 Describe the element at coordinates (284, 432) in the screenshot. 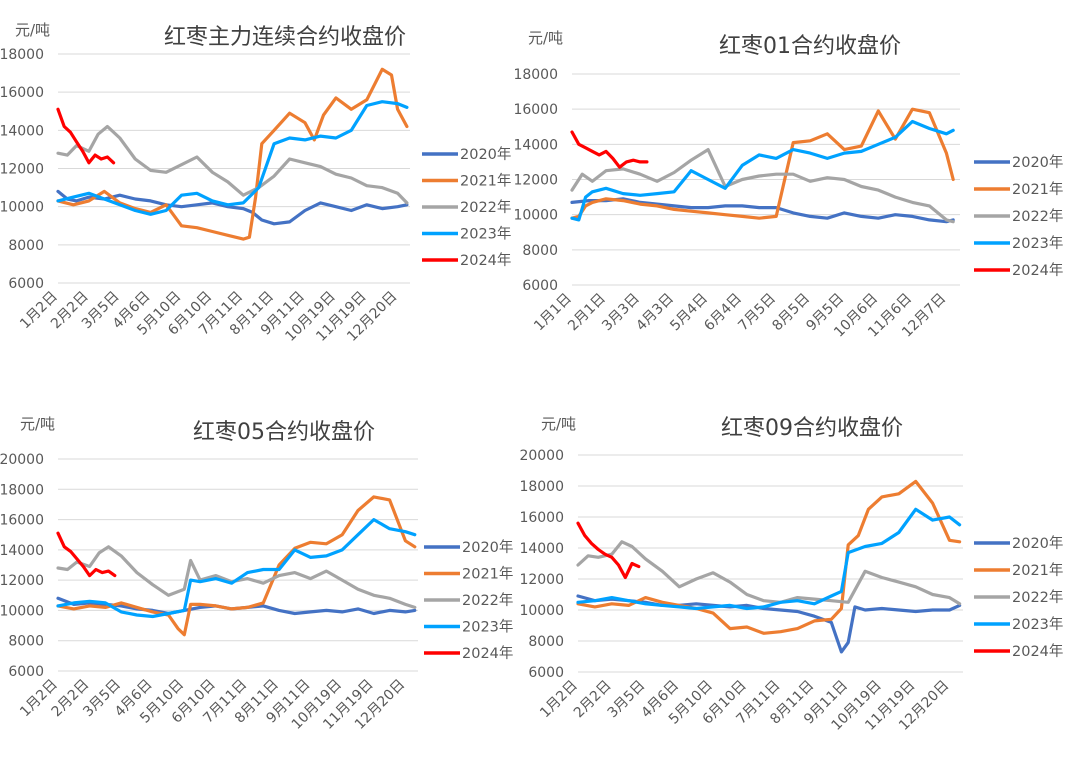

I see `chart-title: 红枣05合约收盘价` at that location.